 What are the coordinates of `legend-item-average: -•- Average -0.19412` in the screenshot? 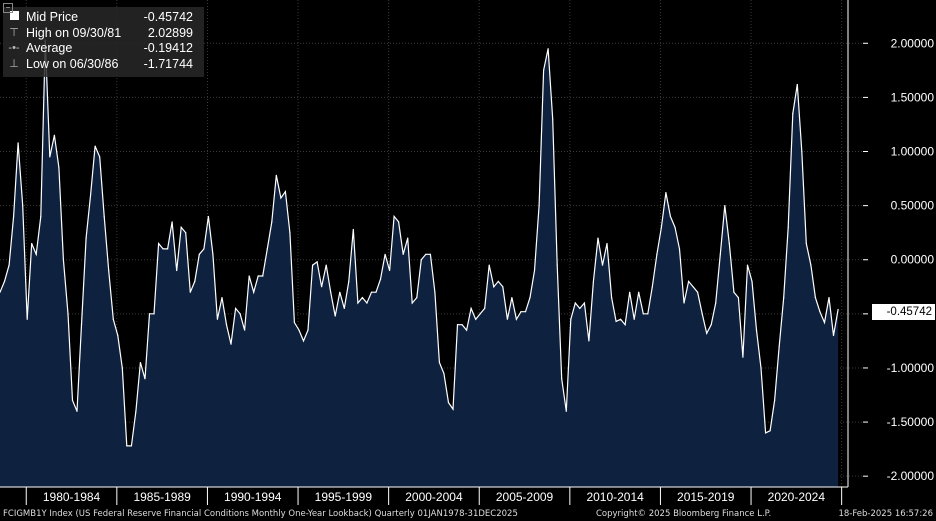 It's located at (105, 49).